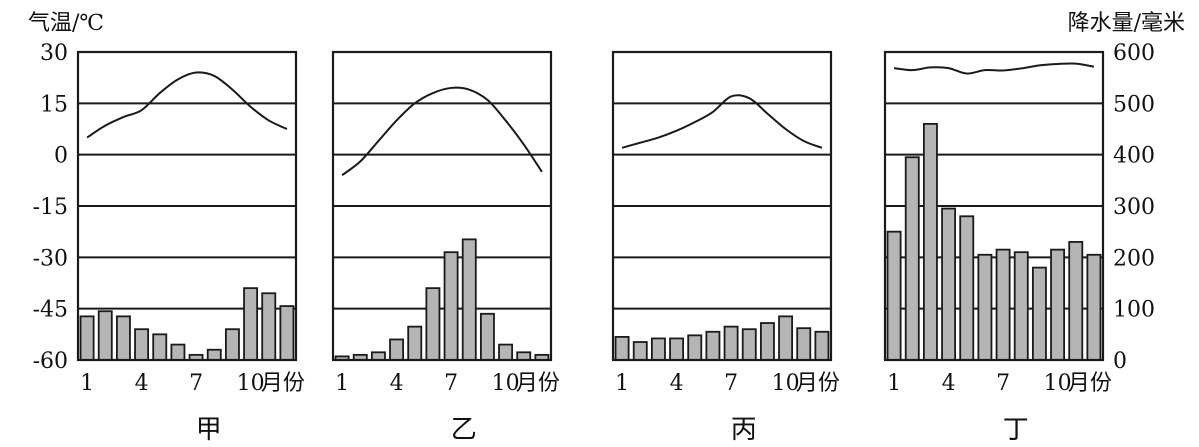  I want to click on precipitation-axis-title: 降水量/毫米, so click(1126, 23).